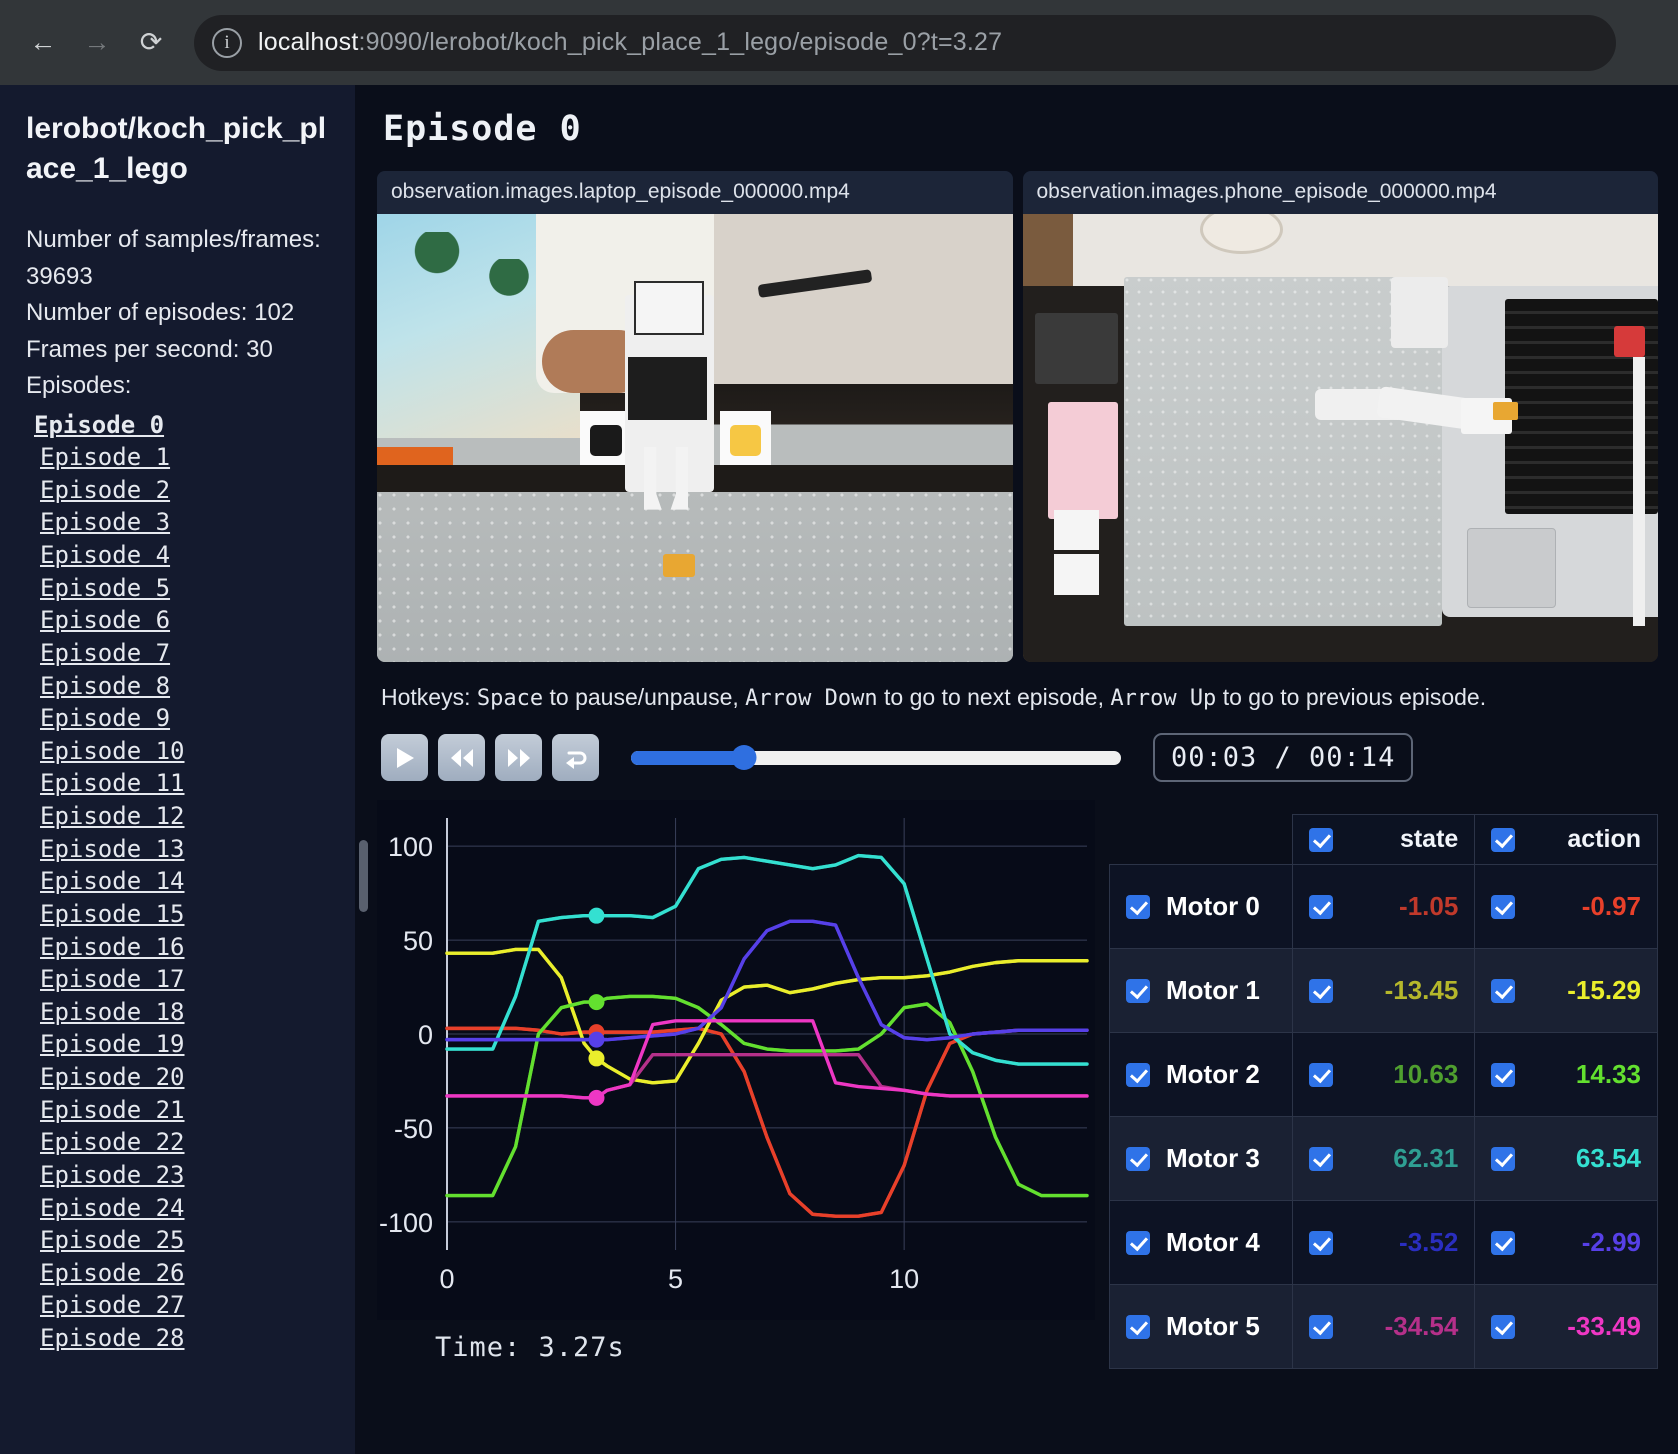 The image size is (1678, 1454). I want to click on state-column-checkbox, so click(1320, 839).